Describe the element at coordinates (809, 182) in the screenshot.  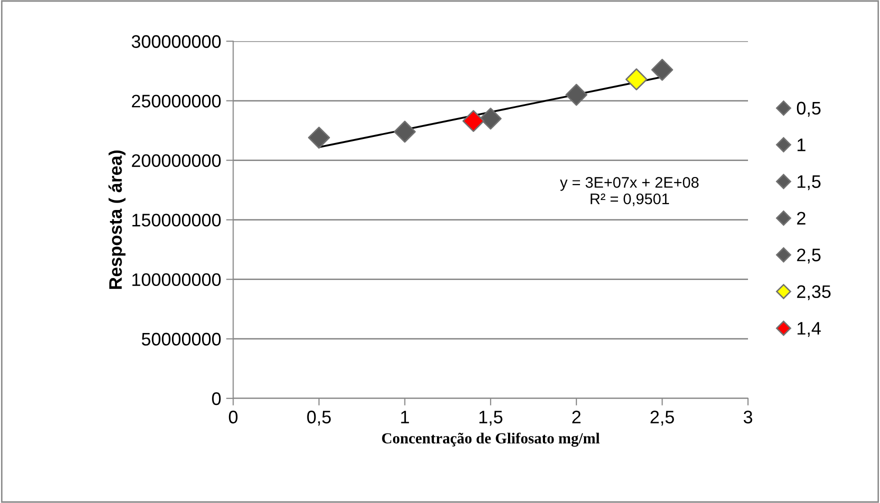
I see `legend-label: 1,5` at that location.